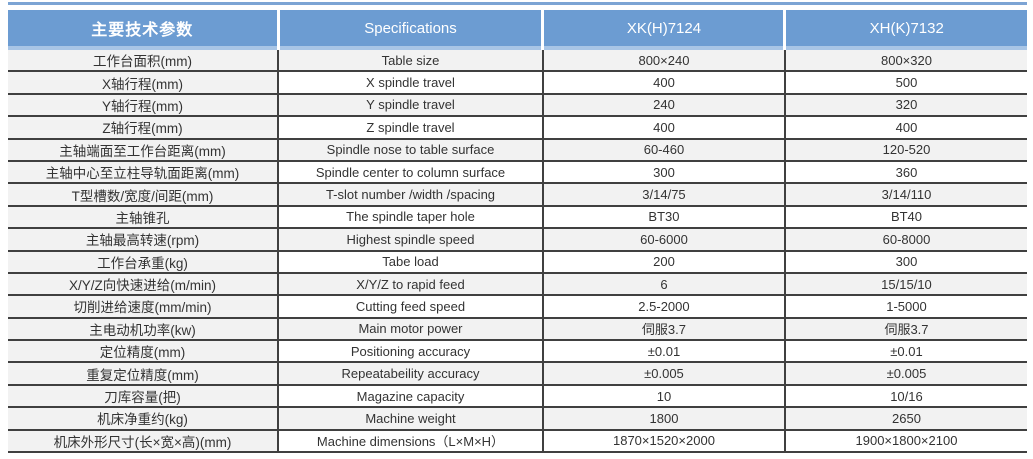  Describe the element at coordinates (664, 329) in the screenshot. I see `value-xk7124-cell: 伺服3.7` at that location.